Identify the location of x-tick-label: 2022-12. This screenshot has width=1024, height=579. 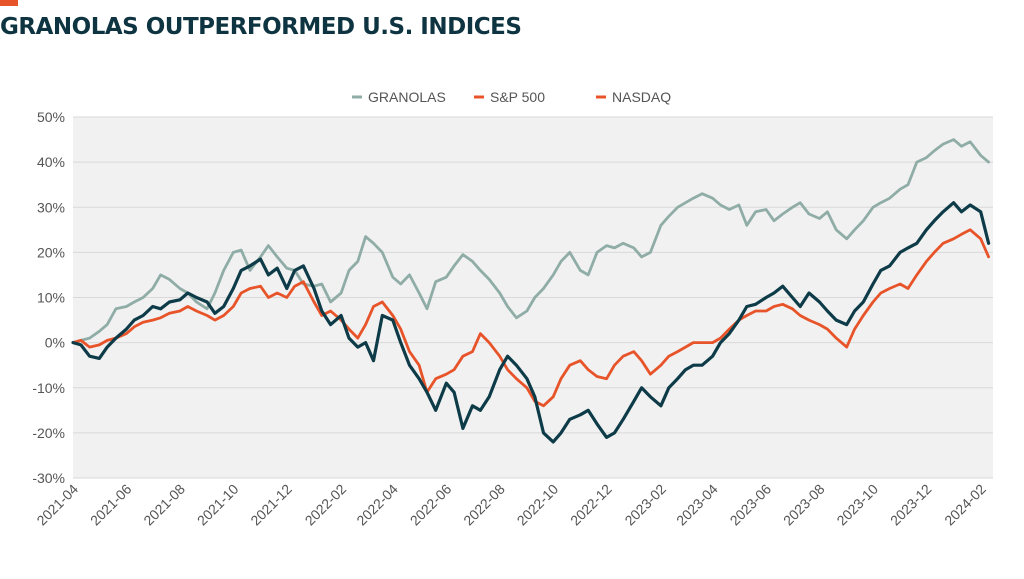
(591, 505).